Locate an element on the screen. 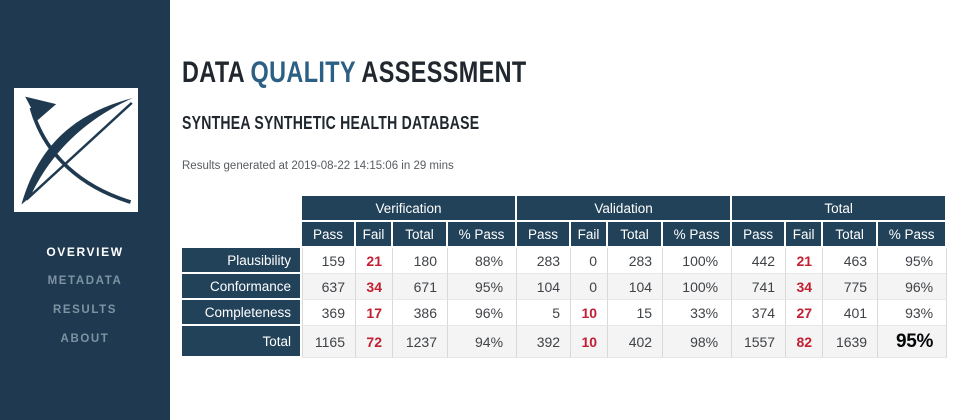 The height and width of the screenshot is (420, 977). table-cell: 401 is located at coordinates (851, 313).